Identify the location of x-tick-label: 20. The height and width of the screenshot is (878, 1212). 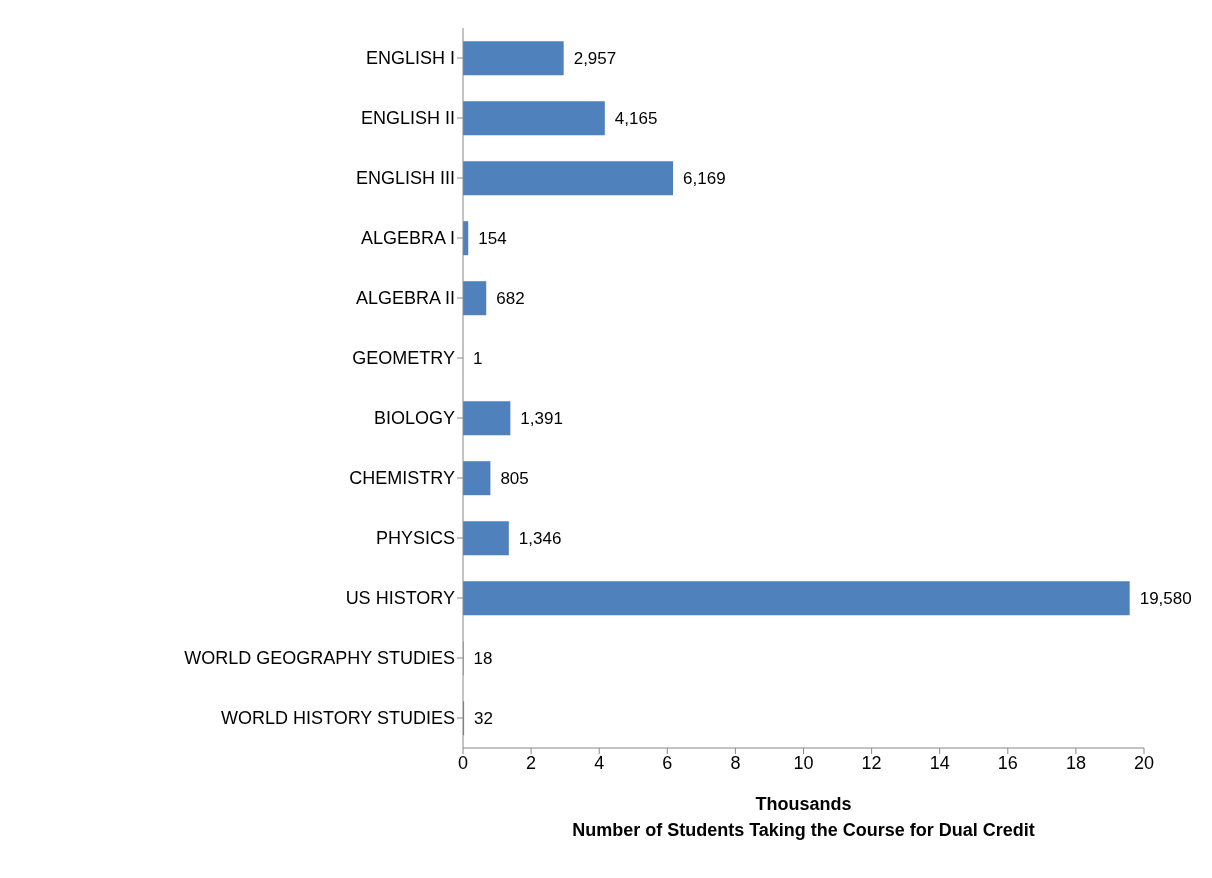
(1144, 762).